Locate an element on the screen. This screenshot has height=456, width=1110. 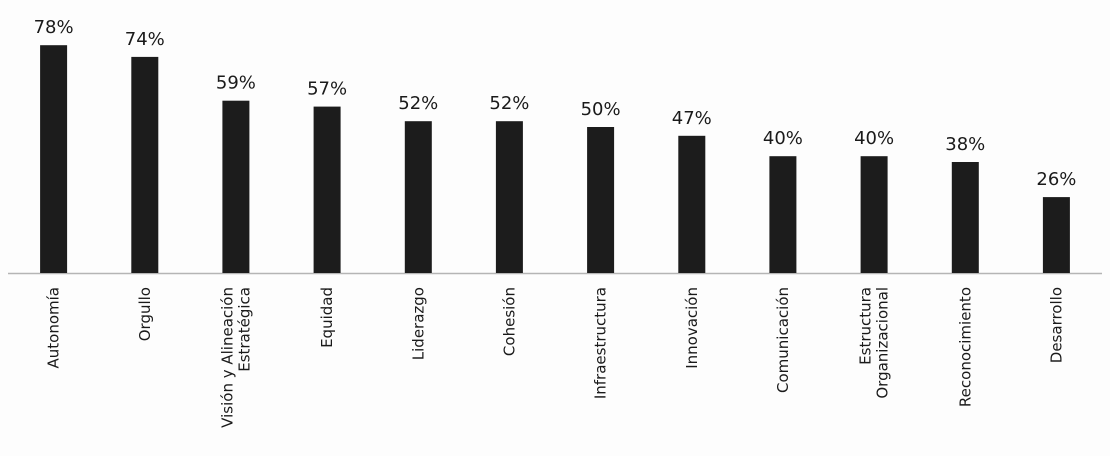
category-label: Liderazgo is located at coordinates (418, 323).